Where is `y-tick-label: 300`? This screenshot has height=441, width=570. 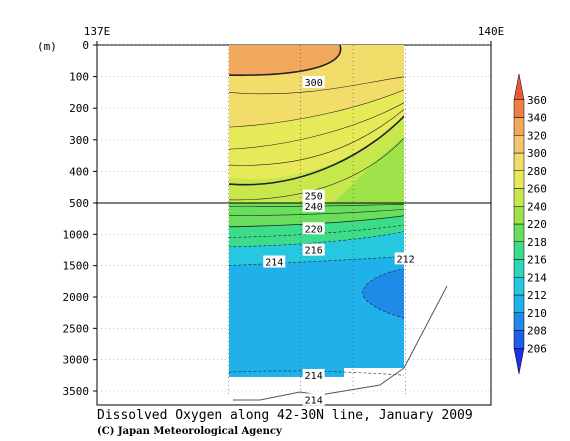
y-tick-label: 300 is located at coordinates (79, 140).